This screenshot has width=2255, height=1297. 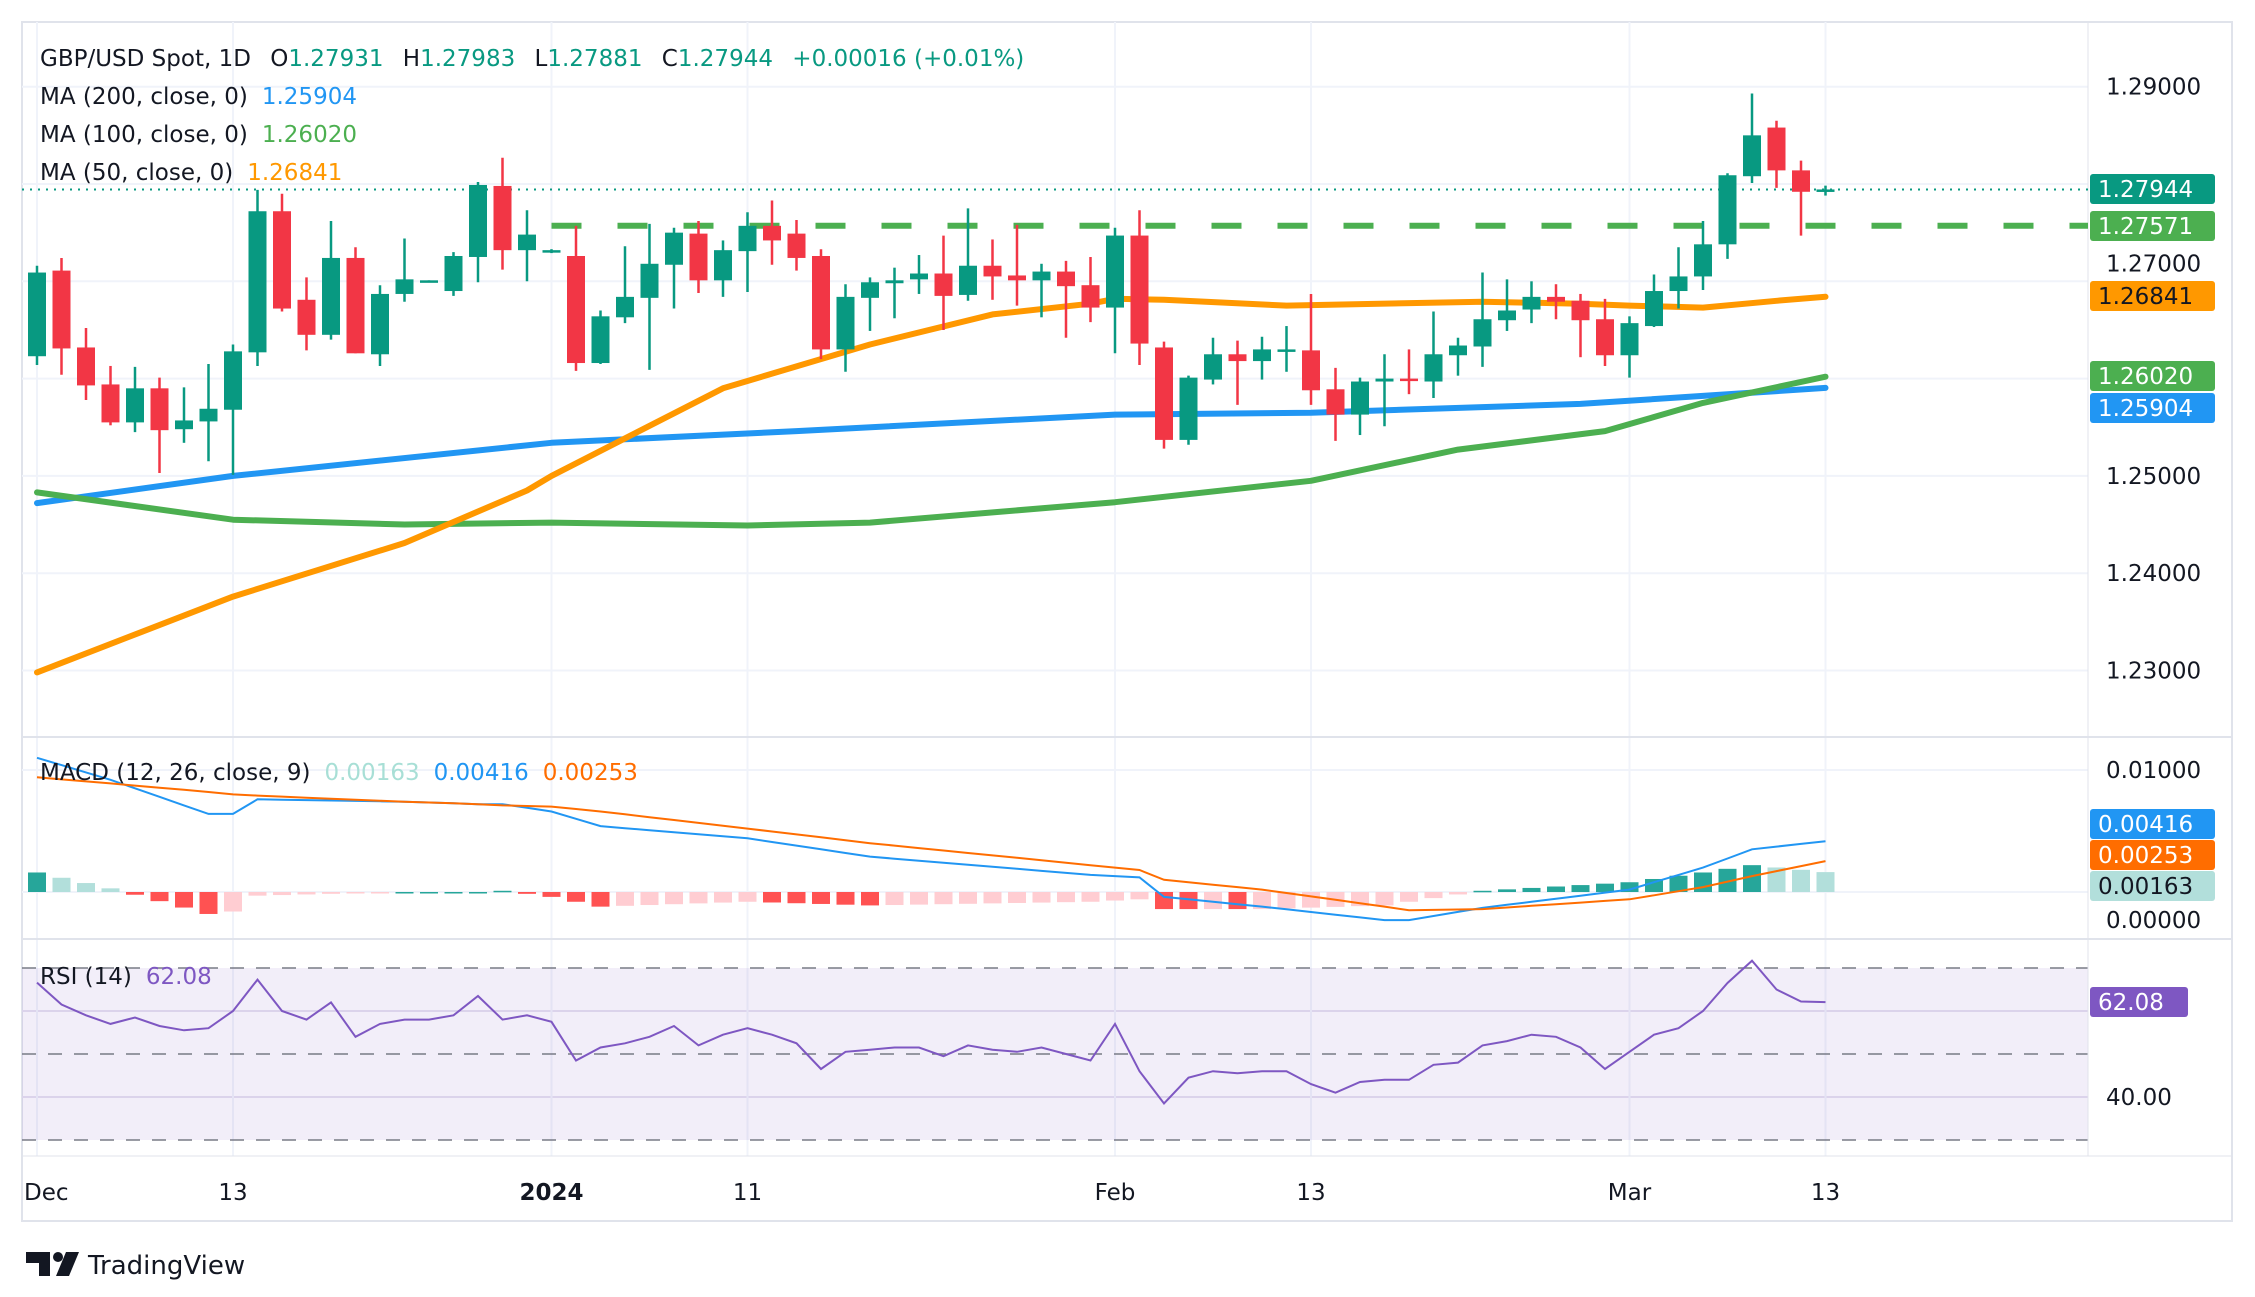 What do you see at coordinates (2152, 824) in the screenshot?
I see `macd-price-label: 0.00416` at bounding box center [2152, 824].